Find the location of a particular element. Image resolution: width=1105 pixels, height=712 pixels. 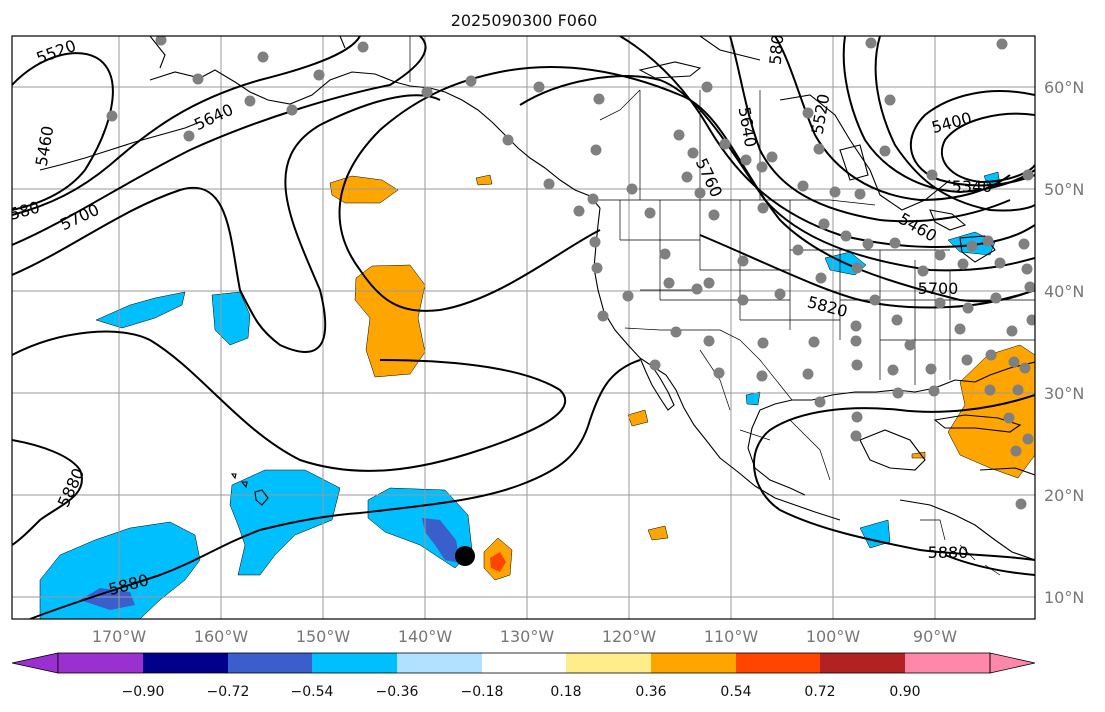

colorbar-tick: 0.72 is located at coordinates (819, 692).